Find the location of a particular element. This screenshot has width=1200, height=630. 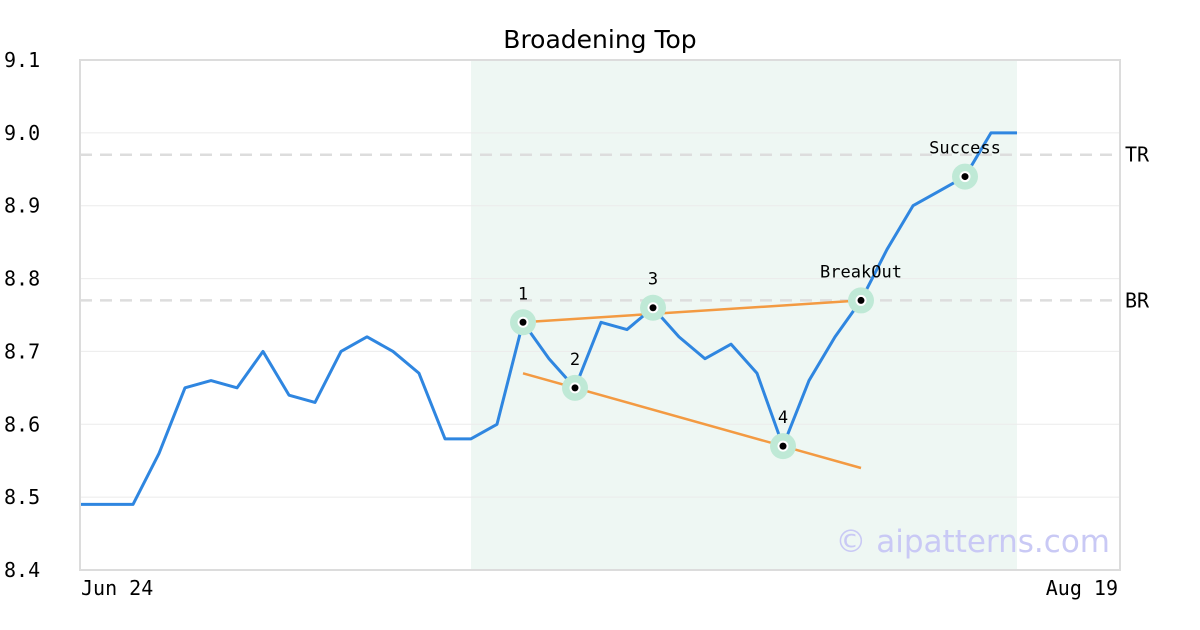

annotation-breakout: BreakOut is located at coordinates (861, 272).